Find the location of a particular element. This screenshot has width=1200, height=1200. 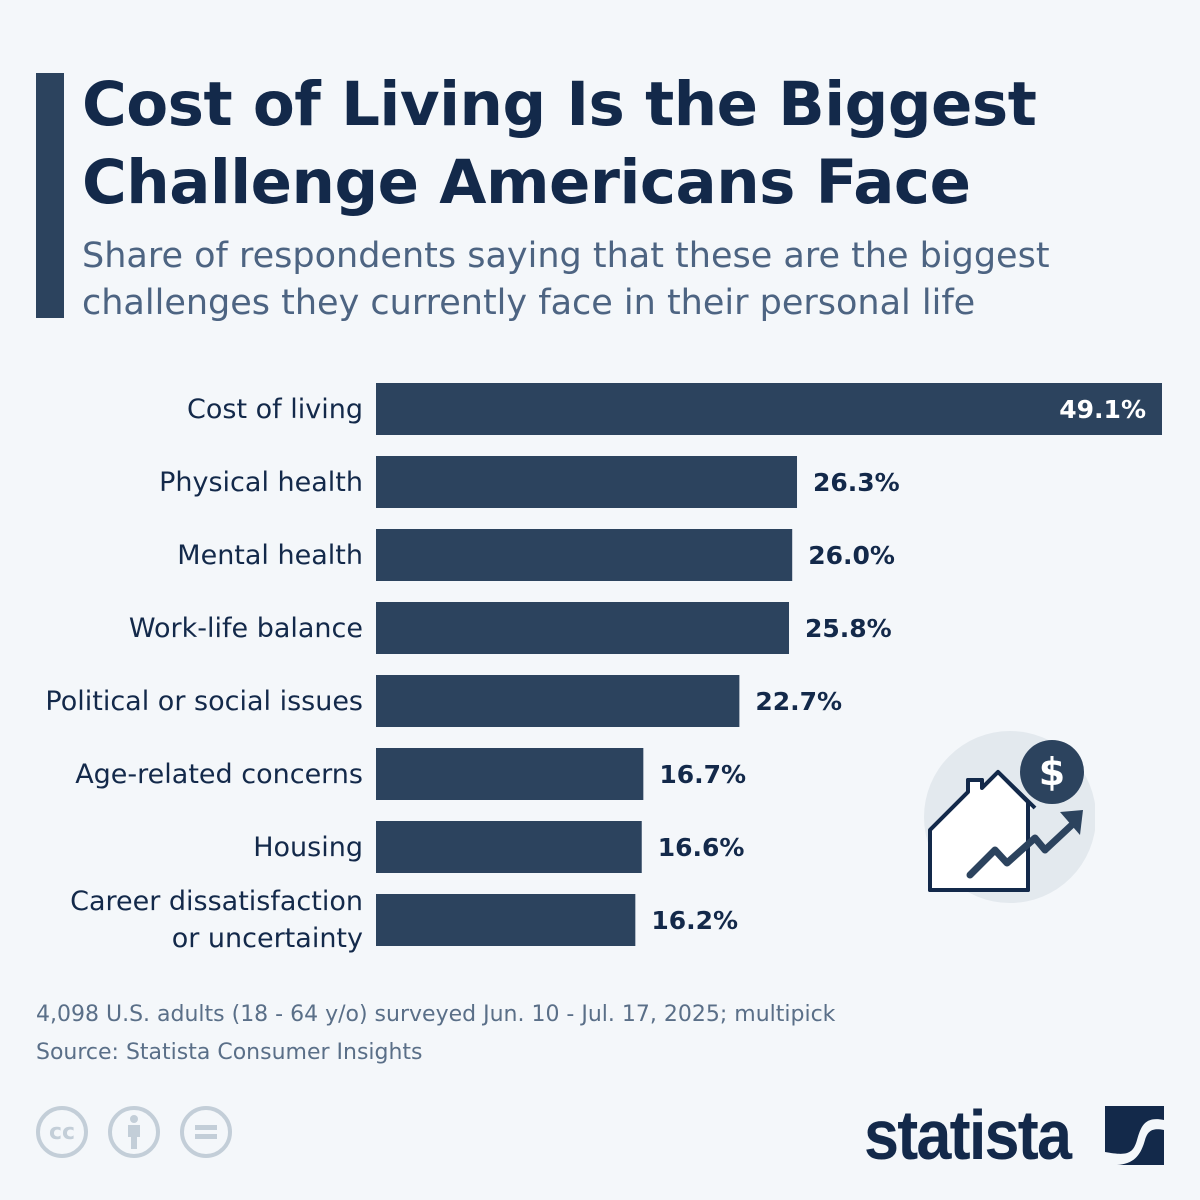

logo-text: statista is located at coordinates (968, 1135).